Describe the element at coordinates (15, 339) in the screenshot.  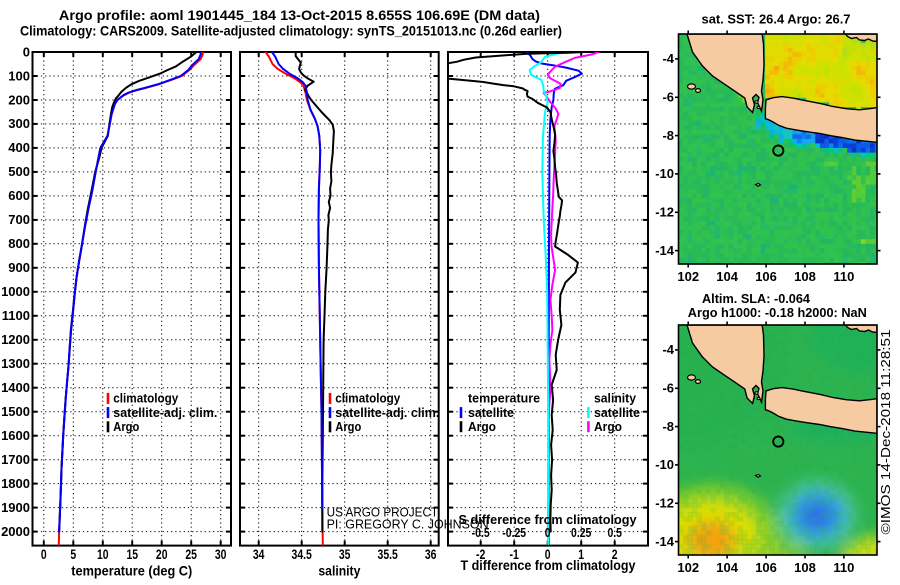
I see `svg-text: 1200` at that location.